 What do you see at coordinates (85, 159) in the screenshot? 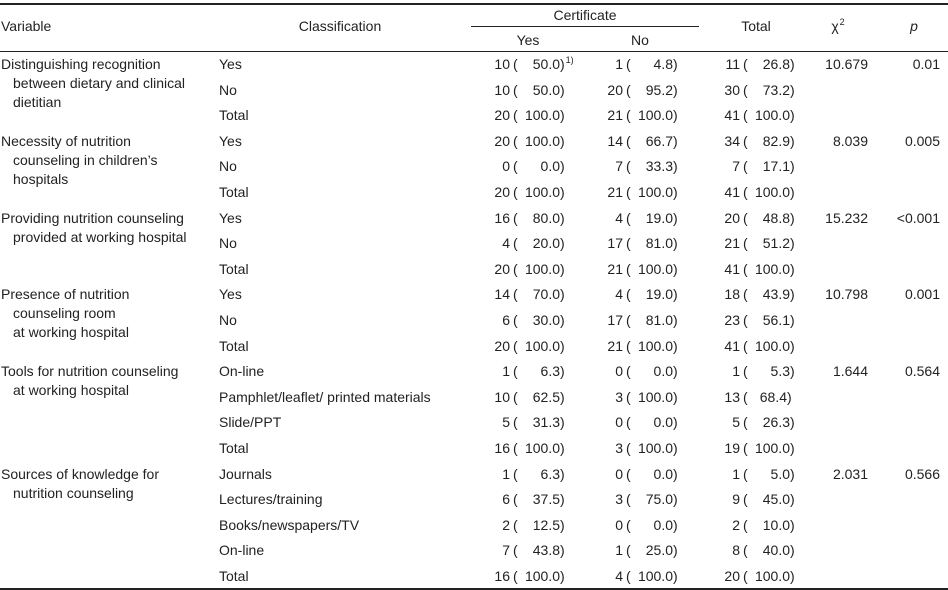
I see `variable-label: counseling in children’s` at bounding box center [85, 159].